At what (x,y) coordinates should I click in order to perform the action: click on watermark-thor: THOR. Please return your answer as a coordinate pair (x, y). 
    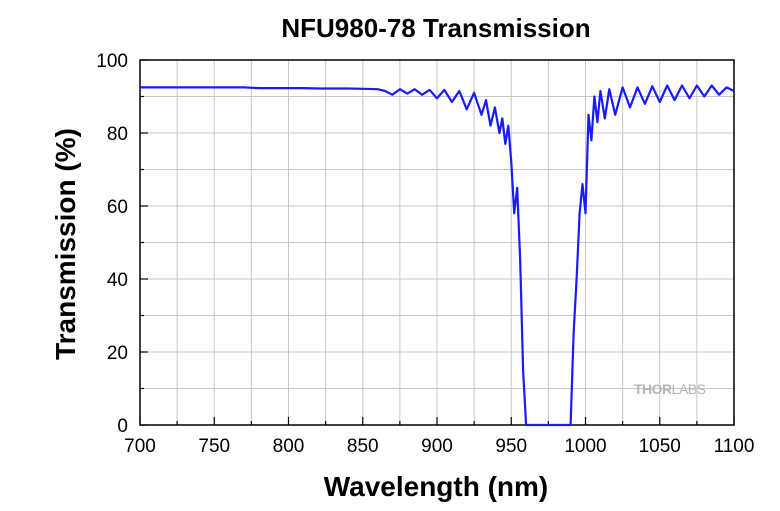
    Looking at the image, I should click on (653, 389).